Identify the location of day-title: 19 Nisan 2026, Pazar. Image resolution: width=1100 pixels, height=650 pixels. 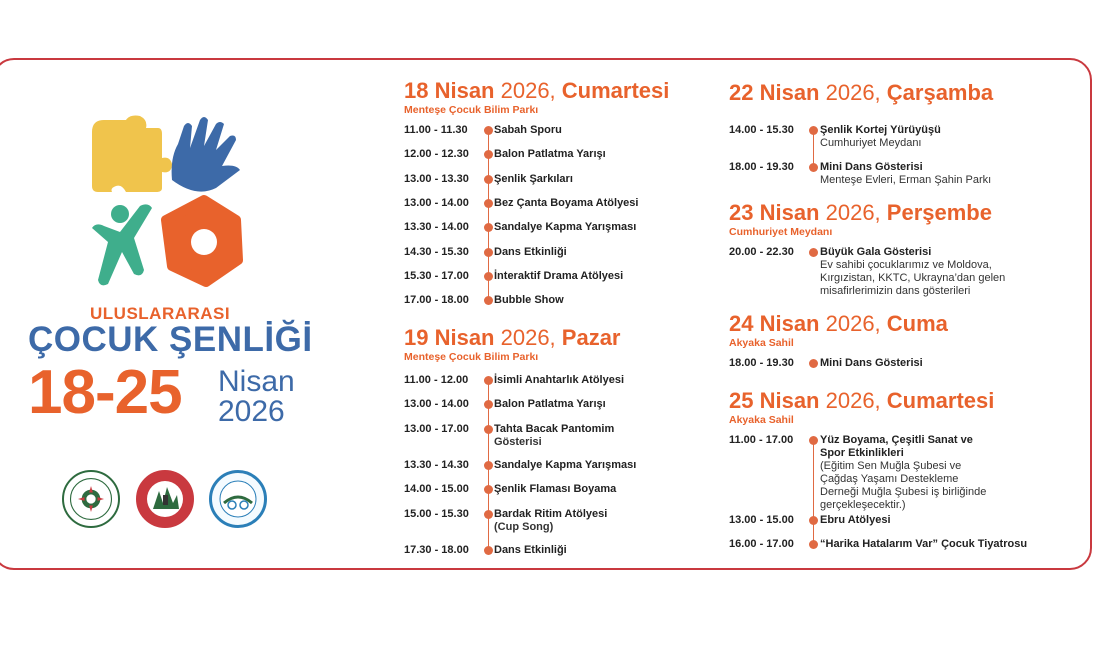
(512, 338).